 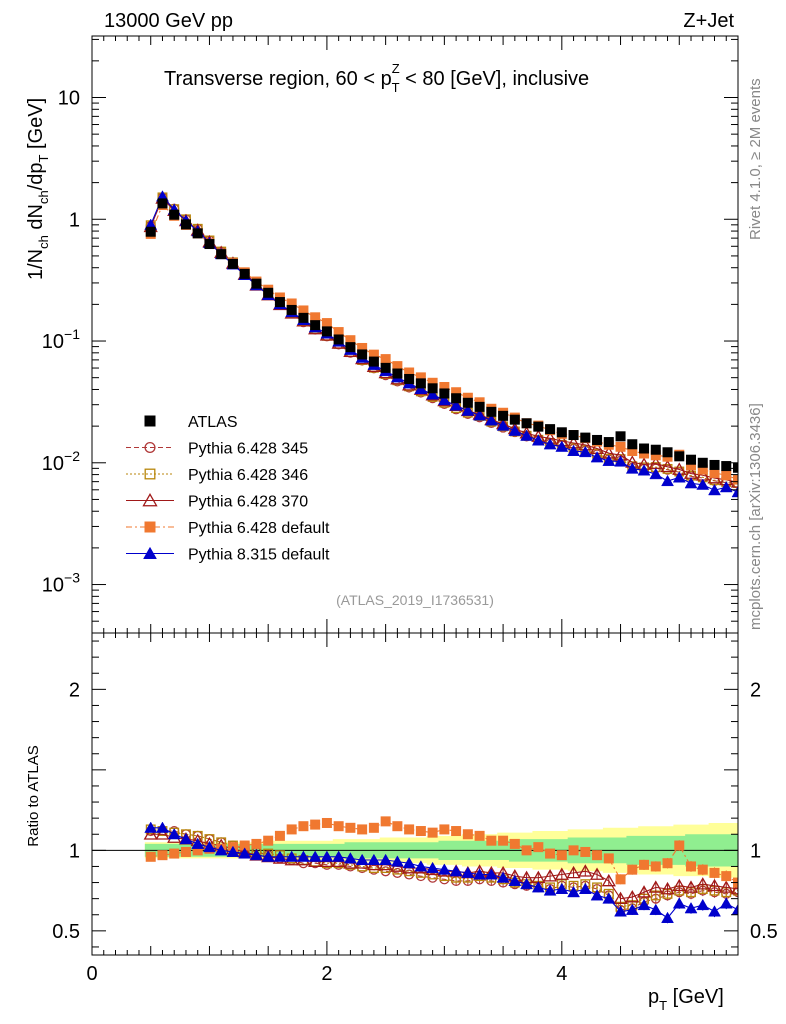 What do you see at coordinates (663, 1005) in the screenshot?
I see `x-label-subscript: T` at bounding box center [663, 1005].